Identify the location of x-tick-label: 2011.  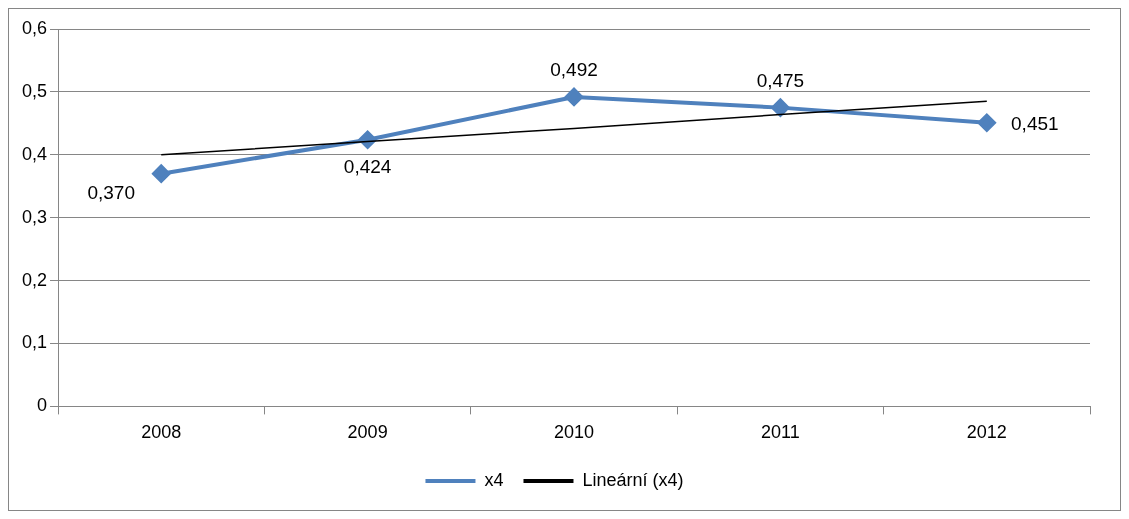
(780, 432).